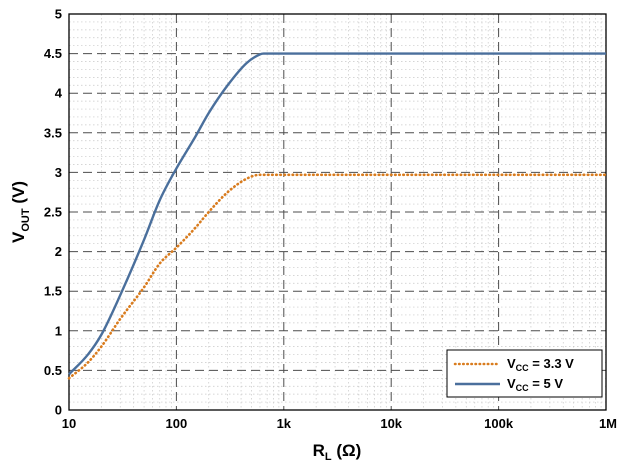 This screenshot has width=617, height=466. I want to click on y-tick-labels: 00.511.522.533.544.55, so click(53, 212).